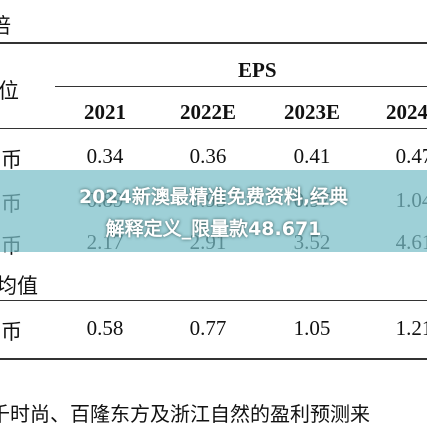  What do you see at coordinates (208, 156) in the screenshot?
I see `cell: 0.36` at bounding box center [208, 156].